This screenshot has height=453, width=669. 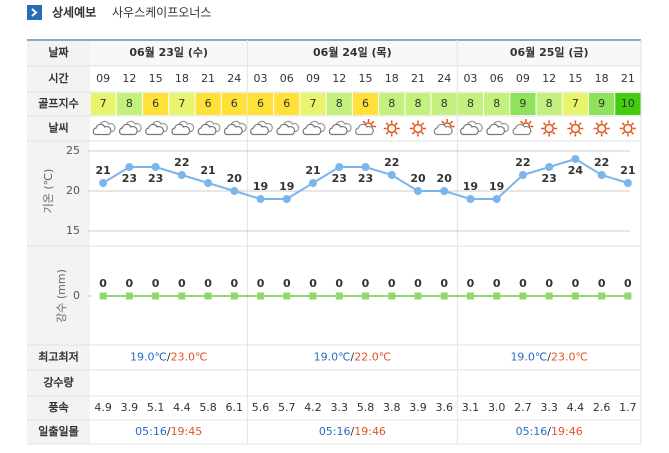 I want to click on wind: 1.7, so click(x=628, y=407).